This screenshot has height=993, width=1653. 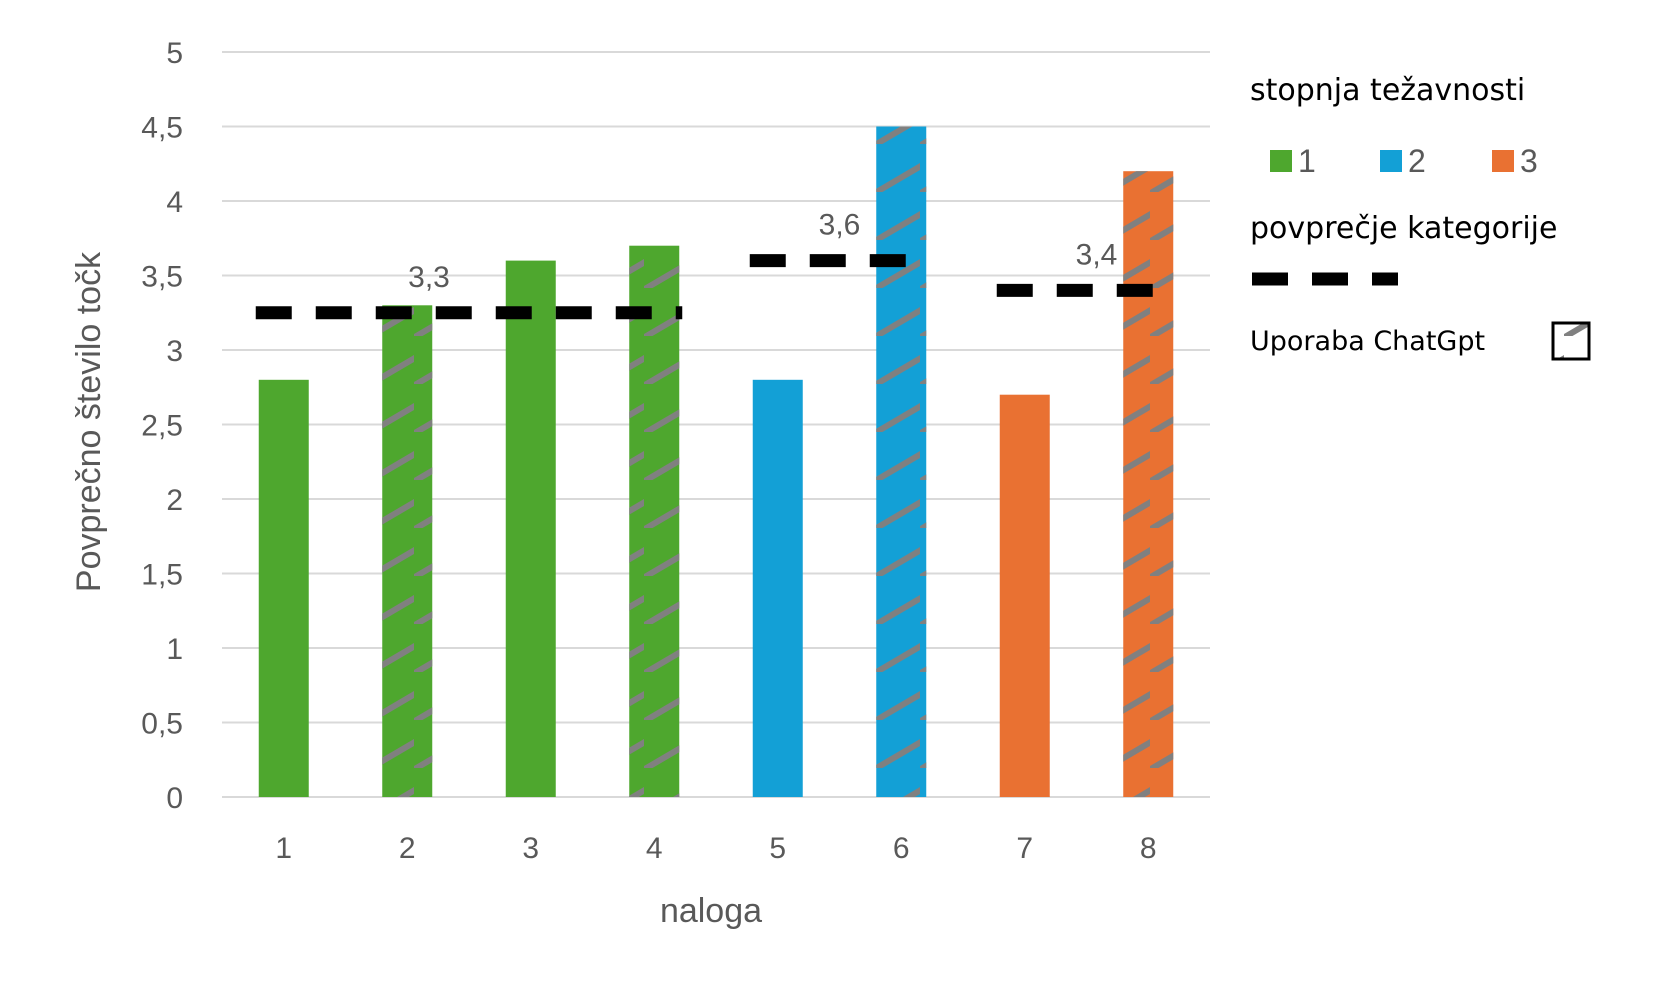 What do you see at coordinates (1307, 161) in the screenshot?
I see `legend-label-1: 1` at bounding box center [1307, 161].